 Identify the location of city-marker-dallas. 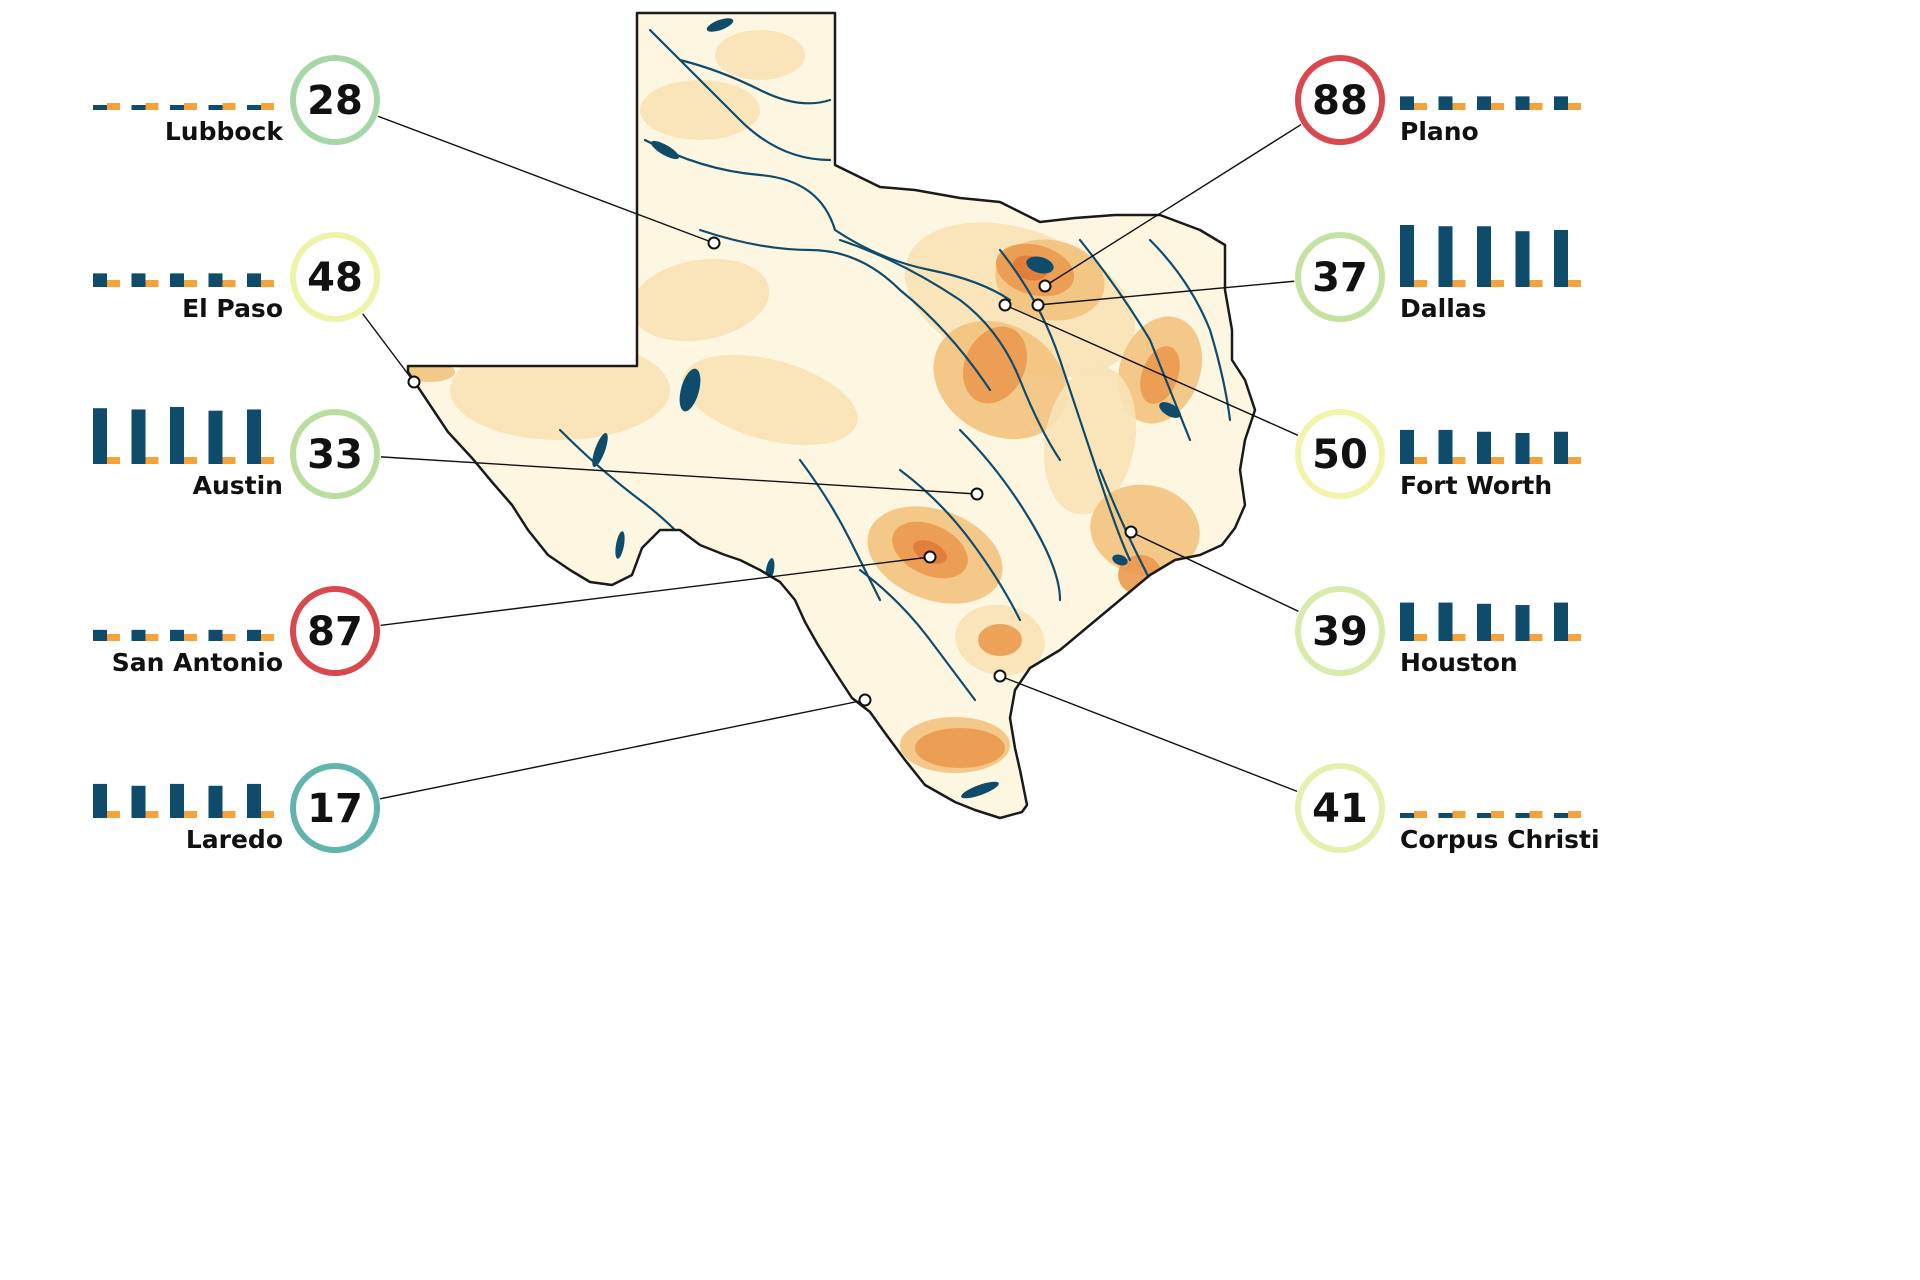
(1038, 305).